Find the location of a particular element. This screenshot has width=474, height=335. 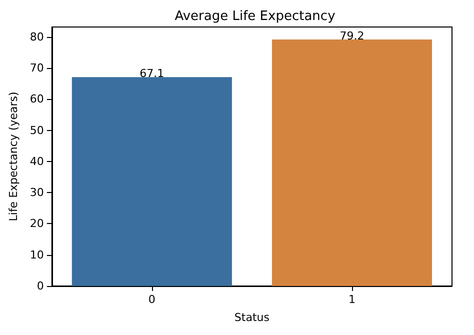

data-label: 79.2 is located at coordinates (352, 35).